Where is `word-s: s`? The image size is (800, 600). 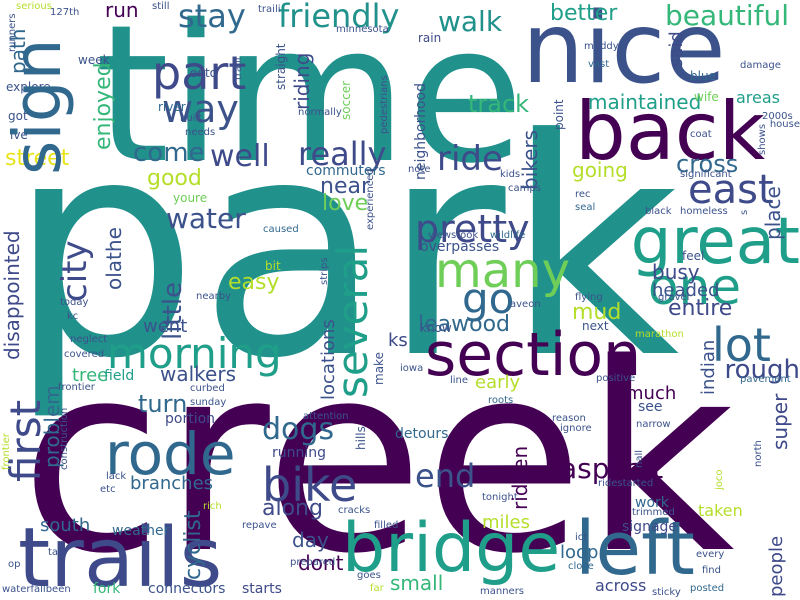
word-s: s is located at coordinates (744, 212).